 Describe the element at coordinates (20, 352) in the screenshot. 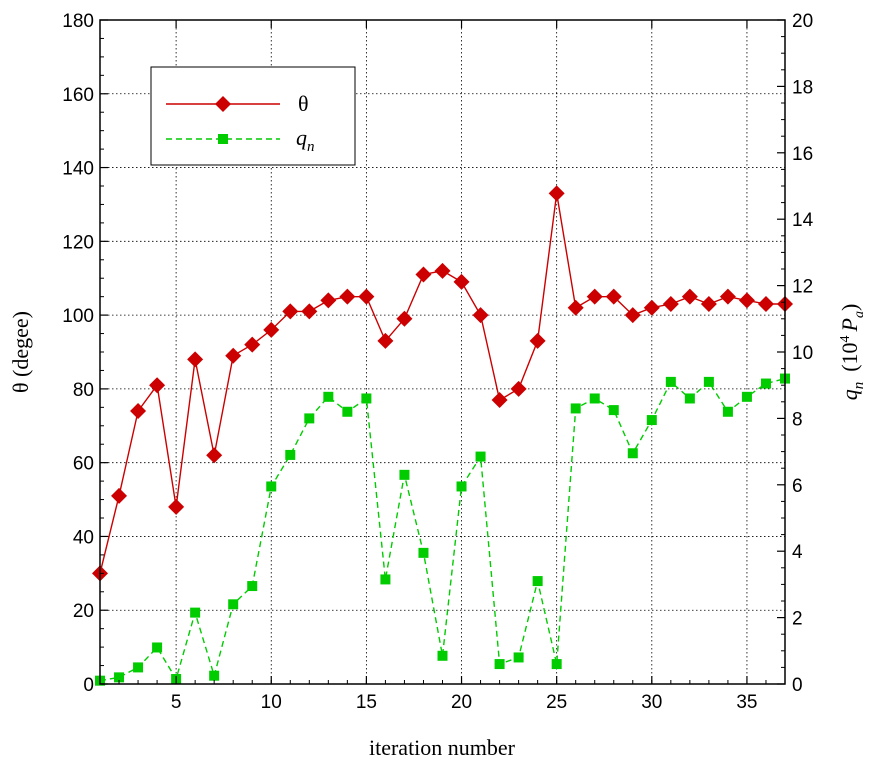

I see `y-left-axis-title: θ (degee)` at that location.